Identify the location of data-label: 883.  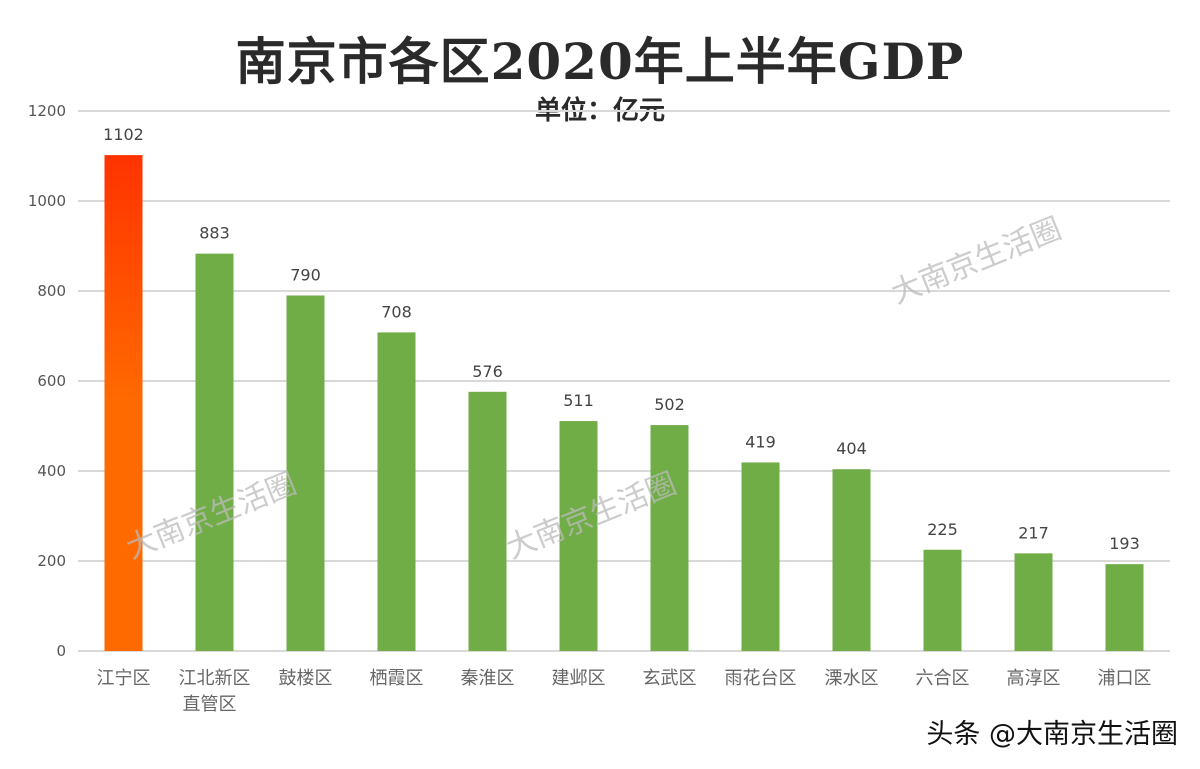
(214, 233).